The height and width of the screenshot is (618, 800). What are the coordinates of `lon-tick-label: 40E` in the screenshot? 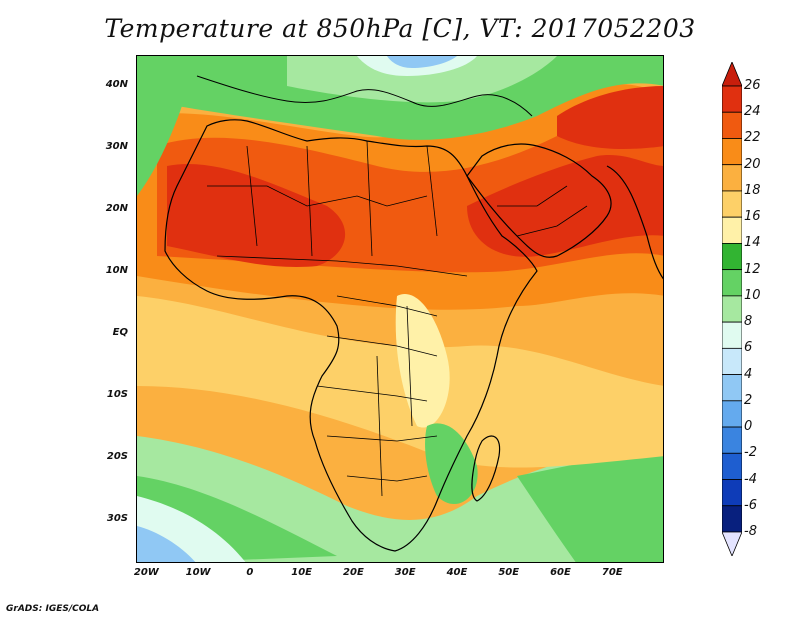 It's located at (457, 572).